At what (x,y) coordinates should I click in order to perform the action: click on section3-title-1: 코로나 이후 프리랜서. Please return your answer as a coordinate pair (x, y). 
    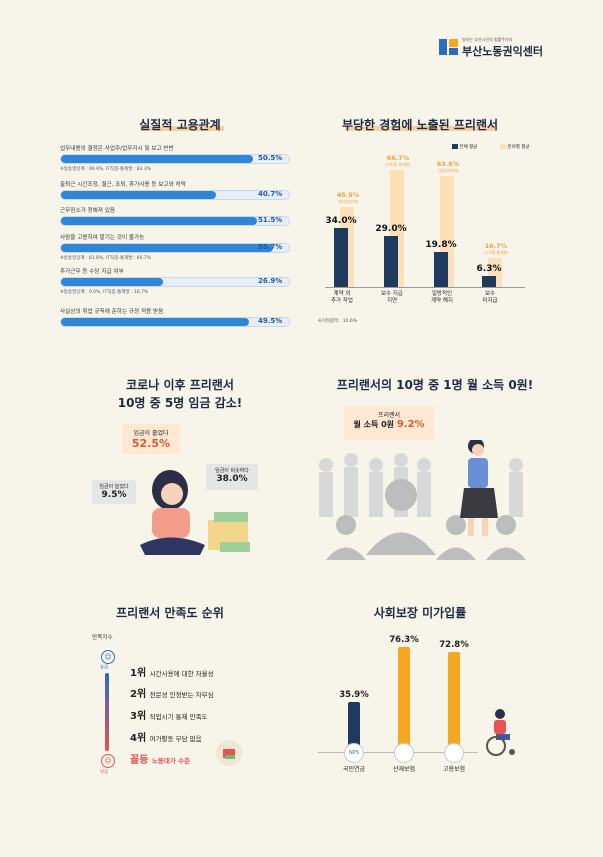
    Looking at the image, I should click on (180, 385).